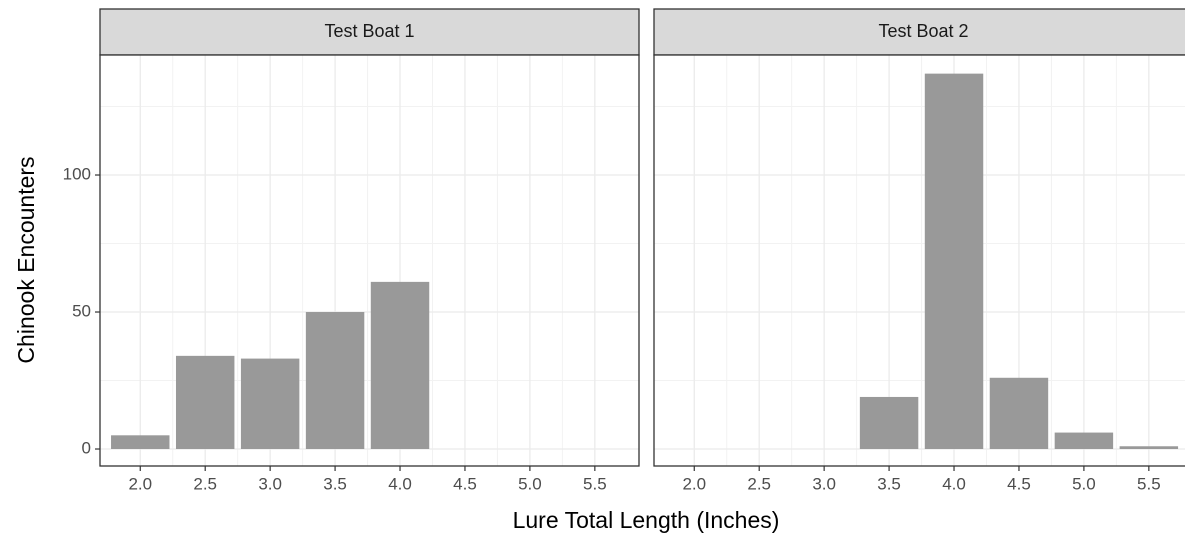  I want to click on x-axis-title: Lure Total Length (Inches), so click(646, 520).